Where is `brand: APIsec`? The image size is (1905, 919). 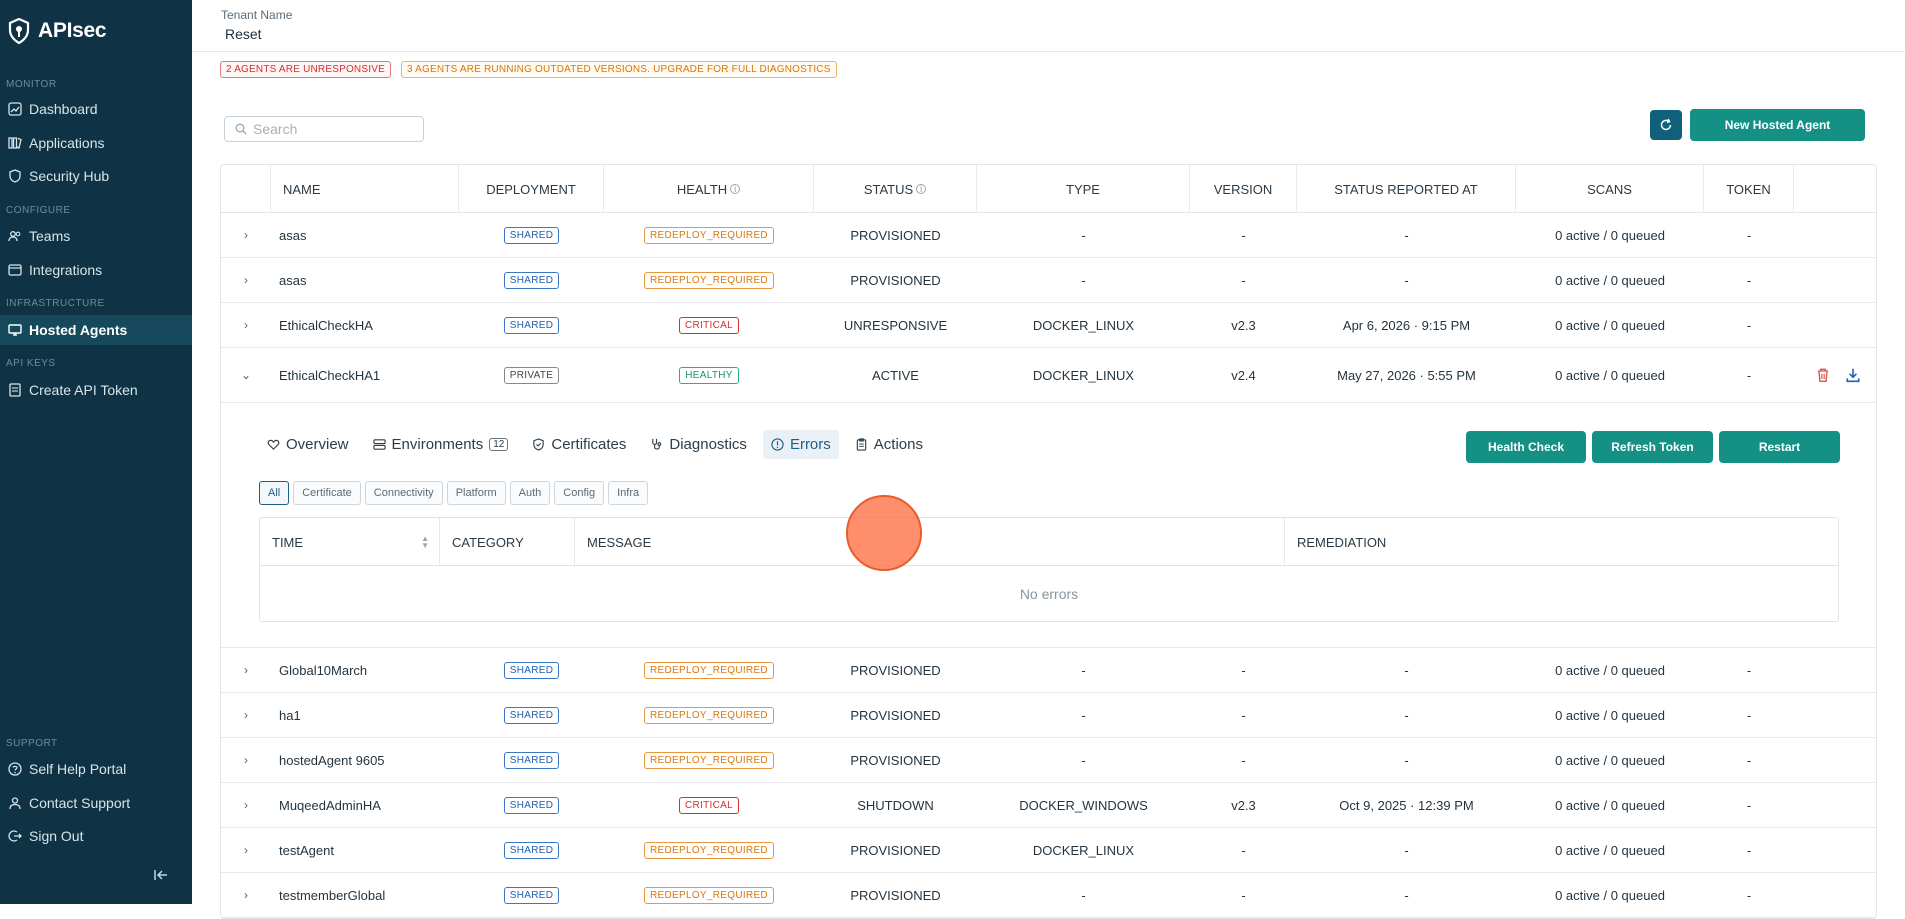 brand: APIsec is located at coordinates (57, 31).